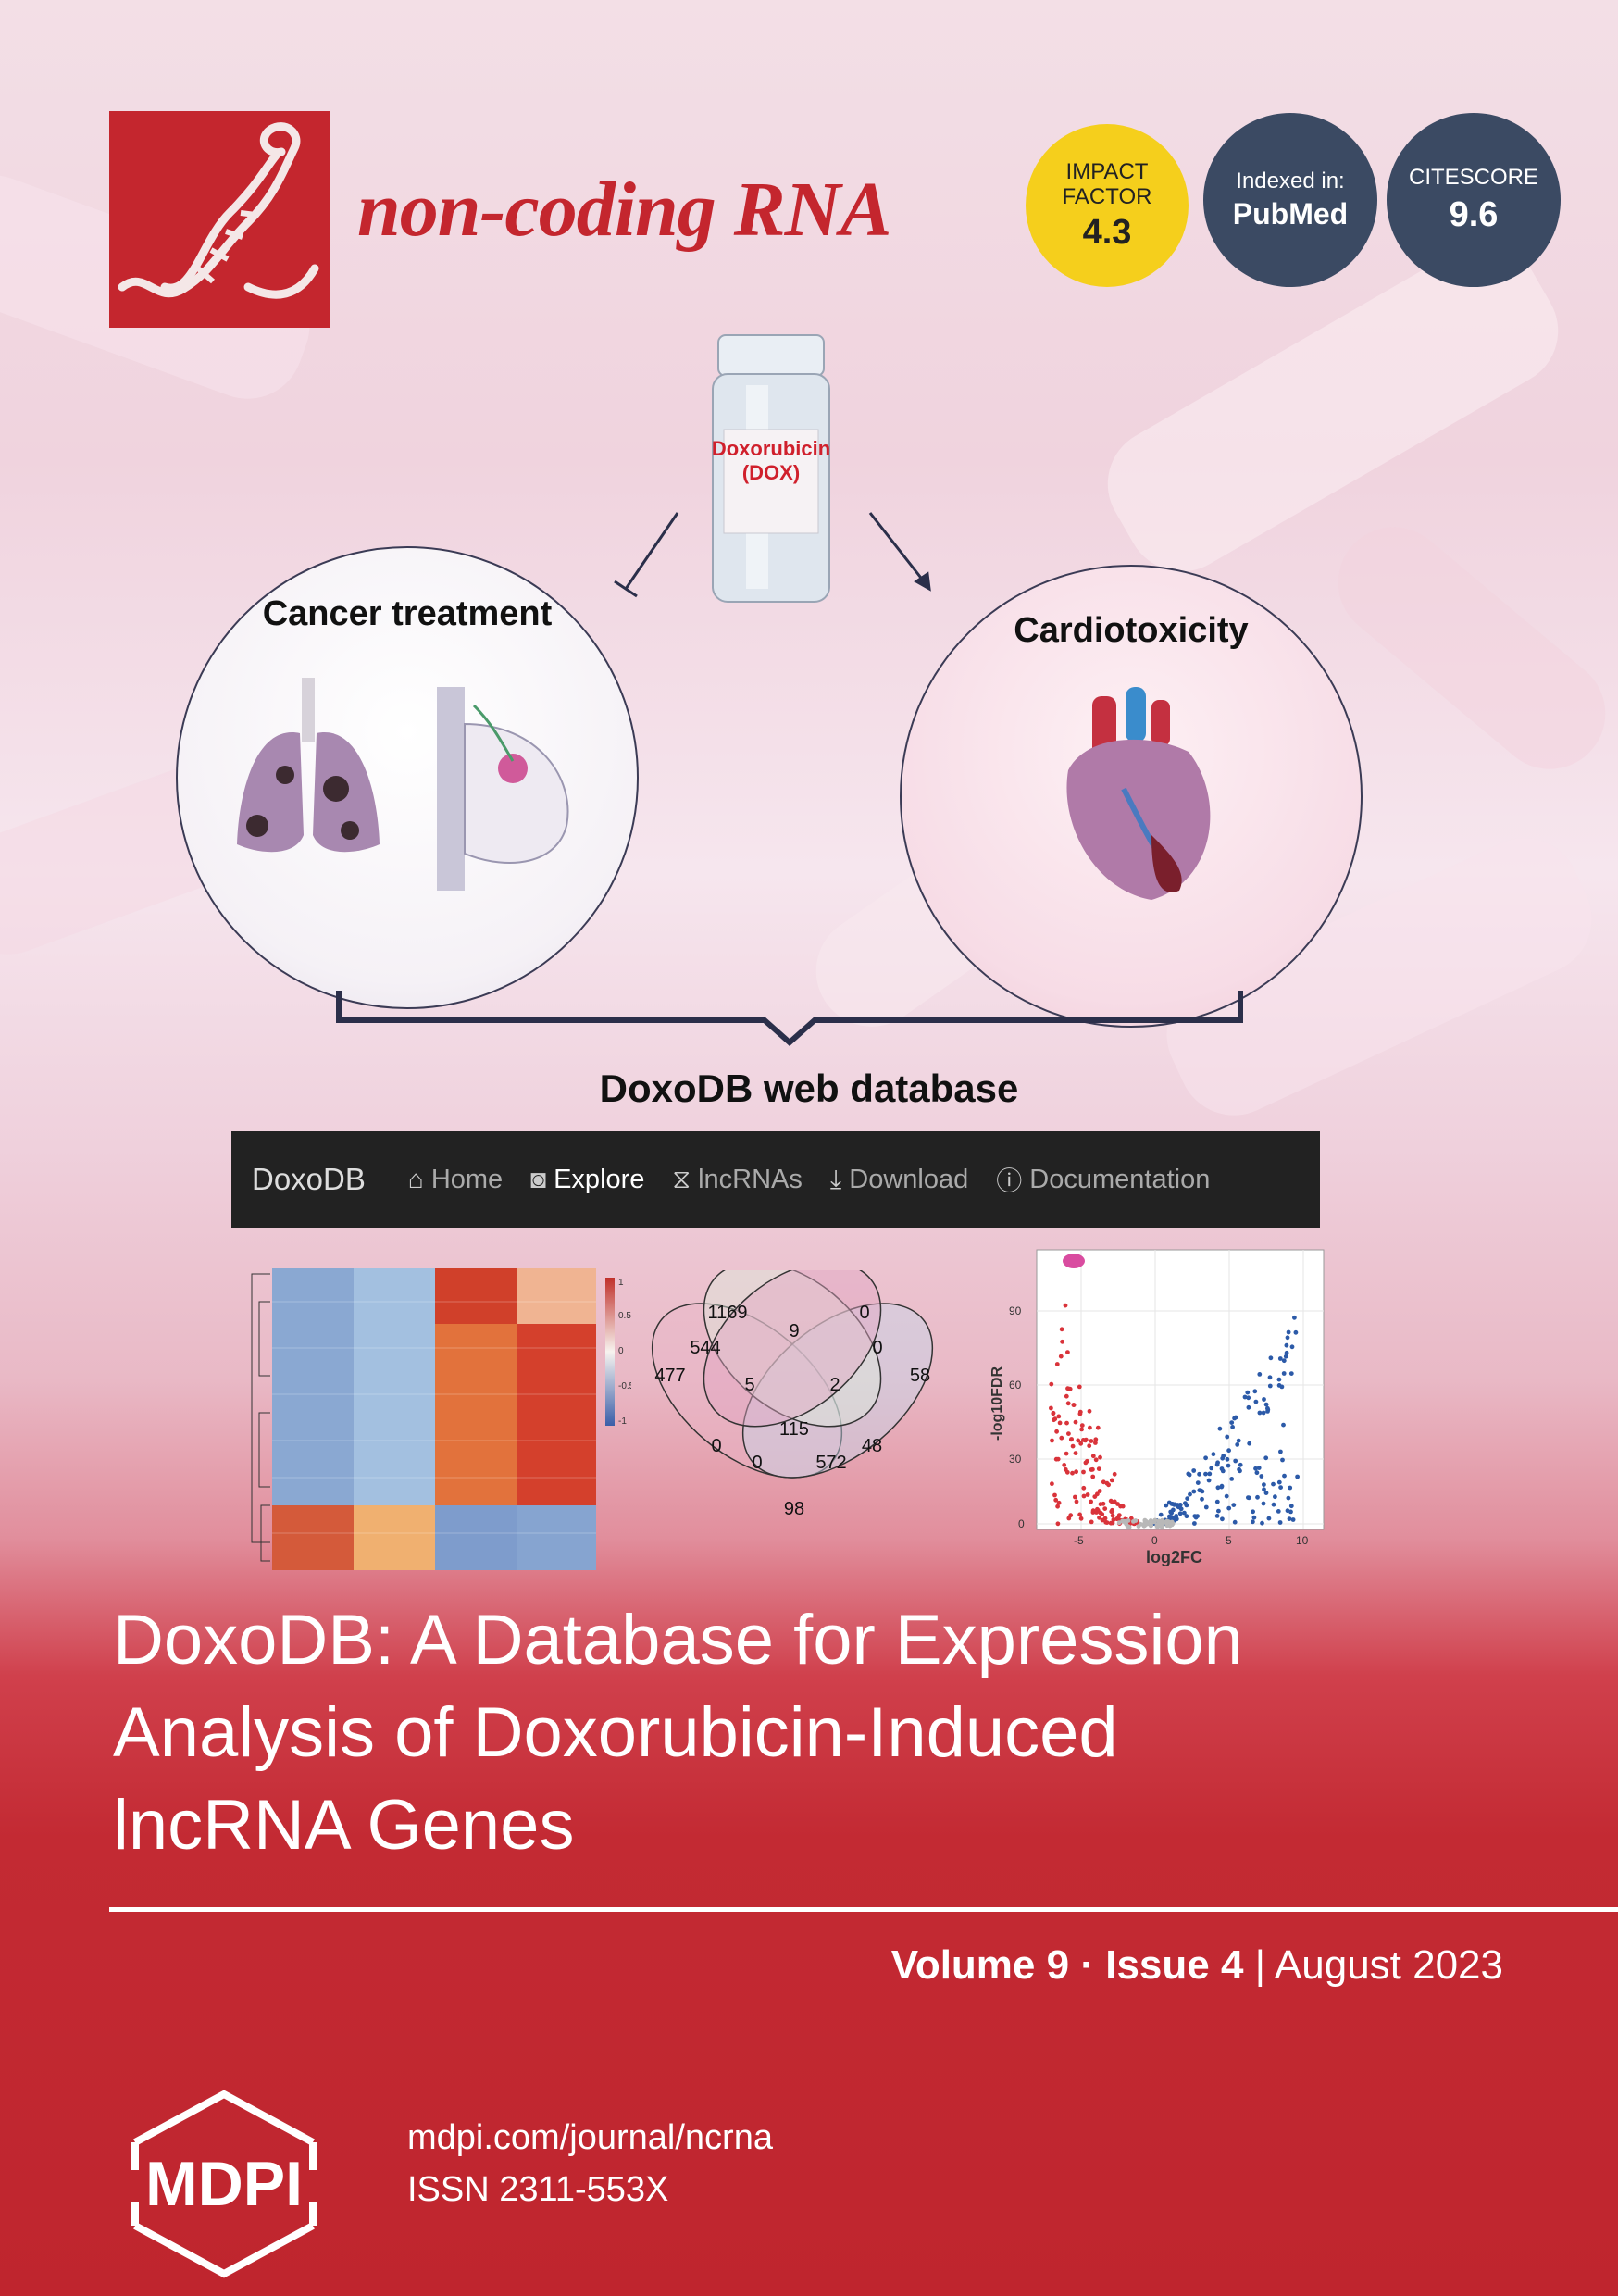  What do you see at coordinates (920, 1376) in the screenshot?
I see `venn-value: 58` at bounding box center [920, 1376].